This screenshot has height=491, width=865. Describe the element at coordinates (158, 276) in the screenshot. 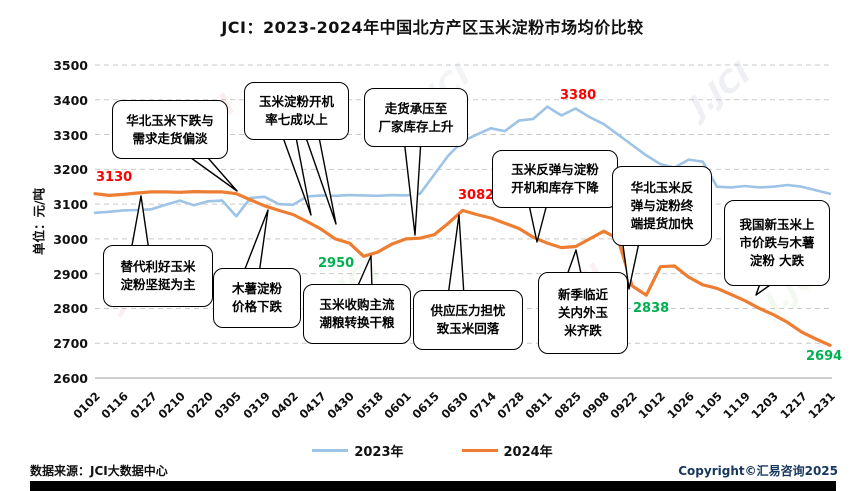

I see `callout-tidai-lihao: 替代利好玉米 淀粉坚挺为主` at that location.